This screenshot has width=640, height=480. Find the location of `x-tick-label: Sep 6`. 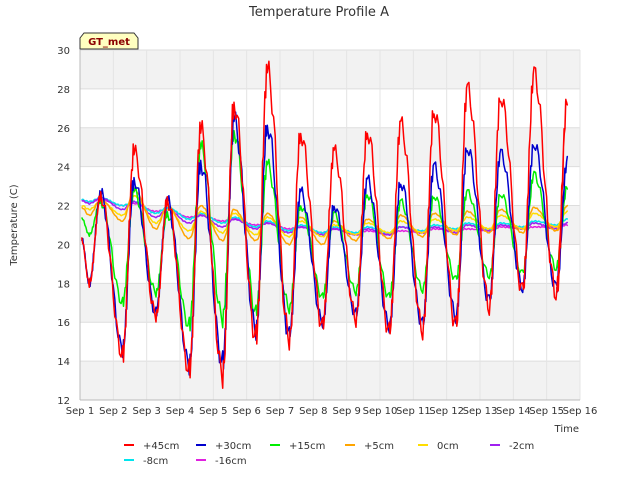

x-tick-label: Sep 6 is located at coordinates (246, 411).